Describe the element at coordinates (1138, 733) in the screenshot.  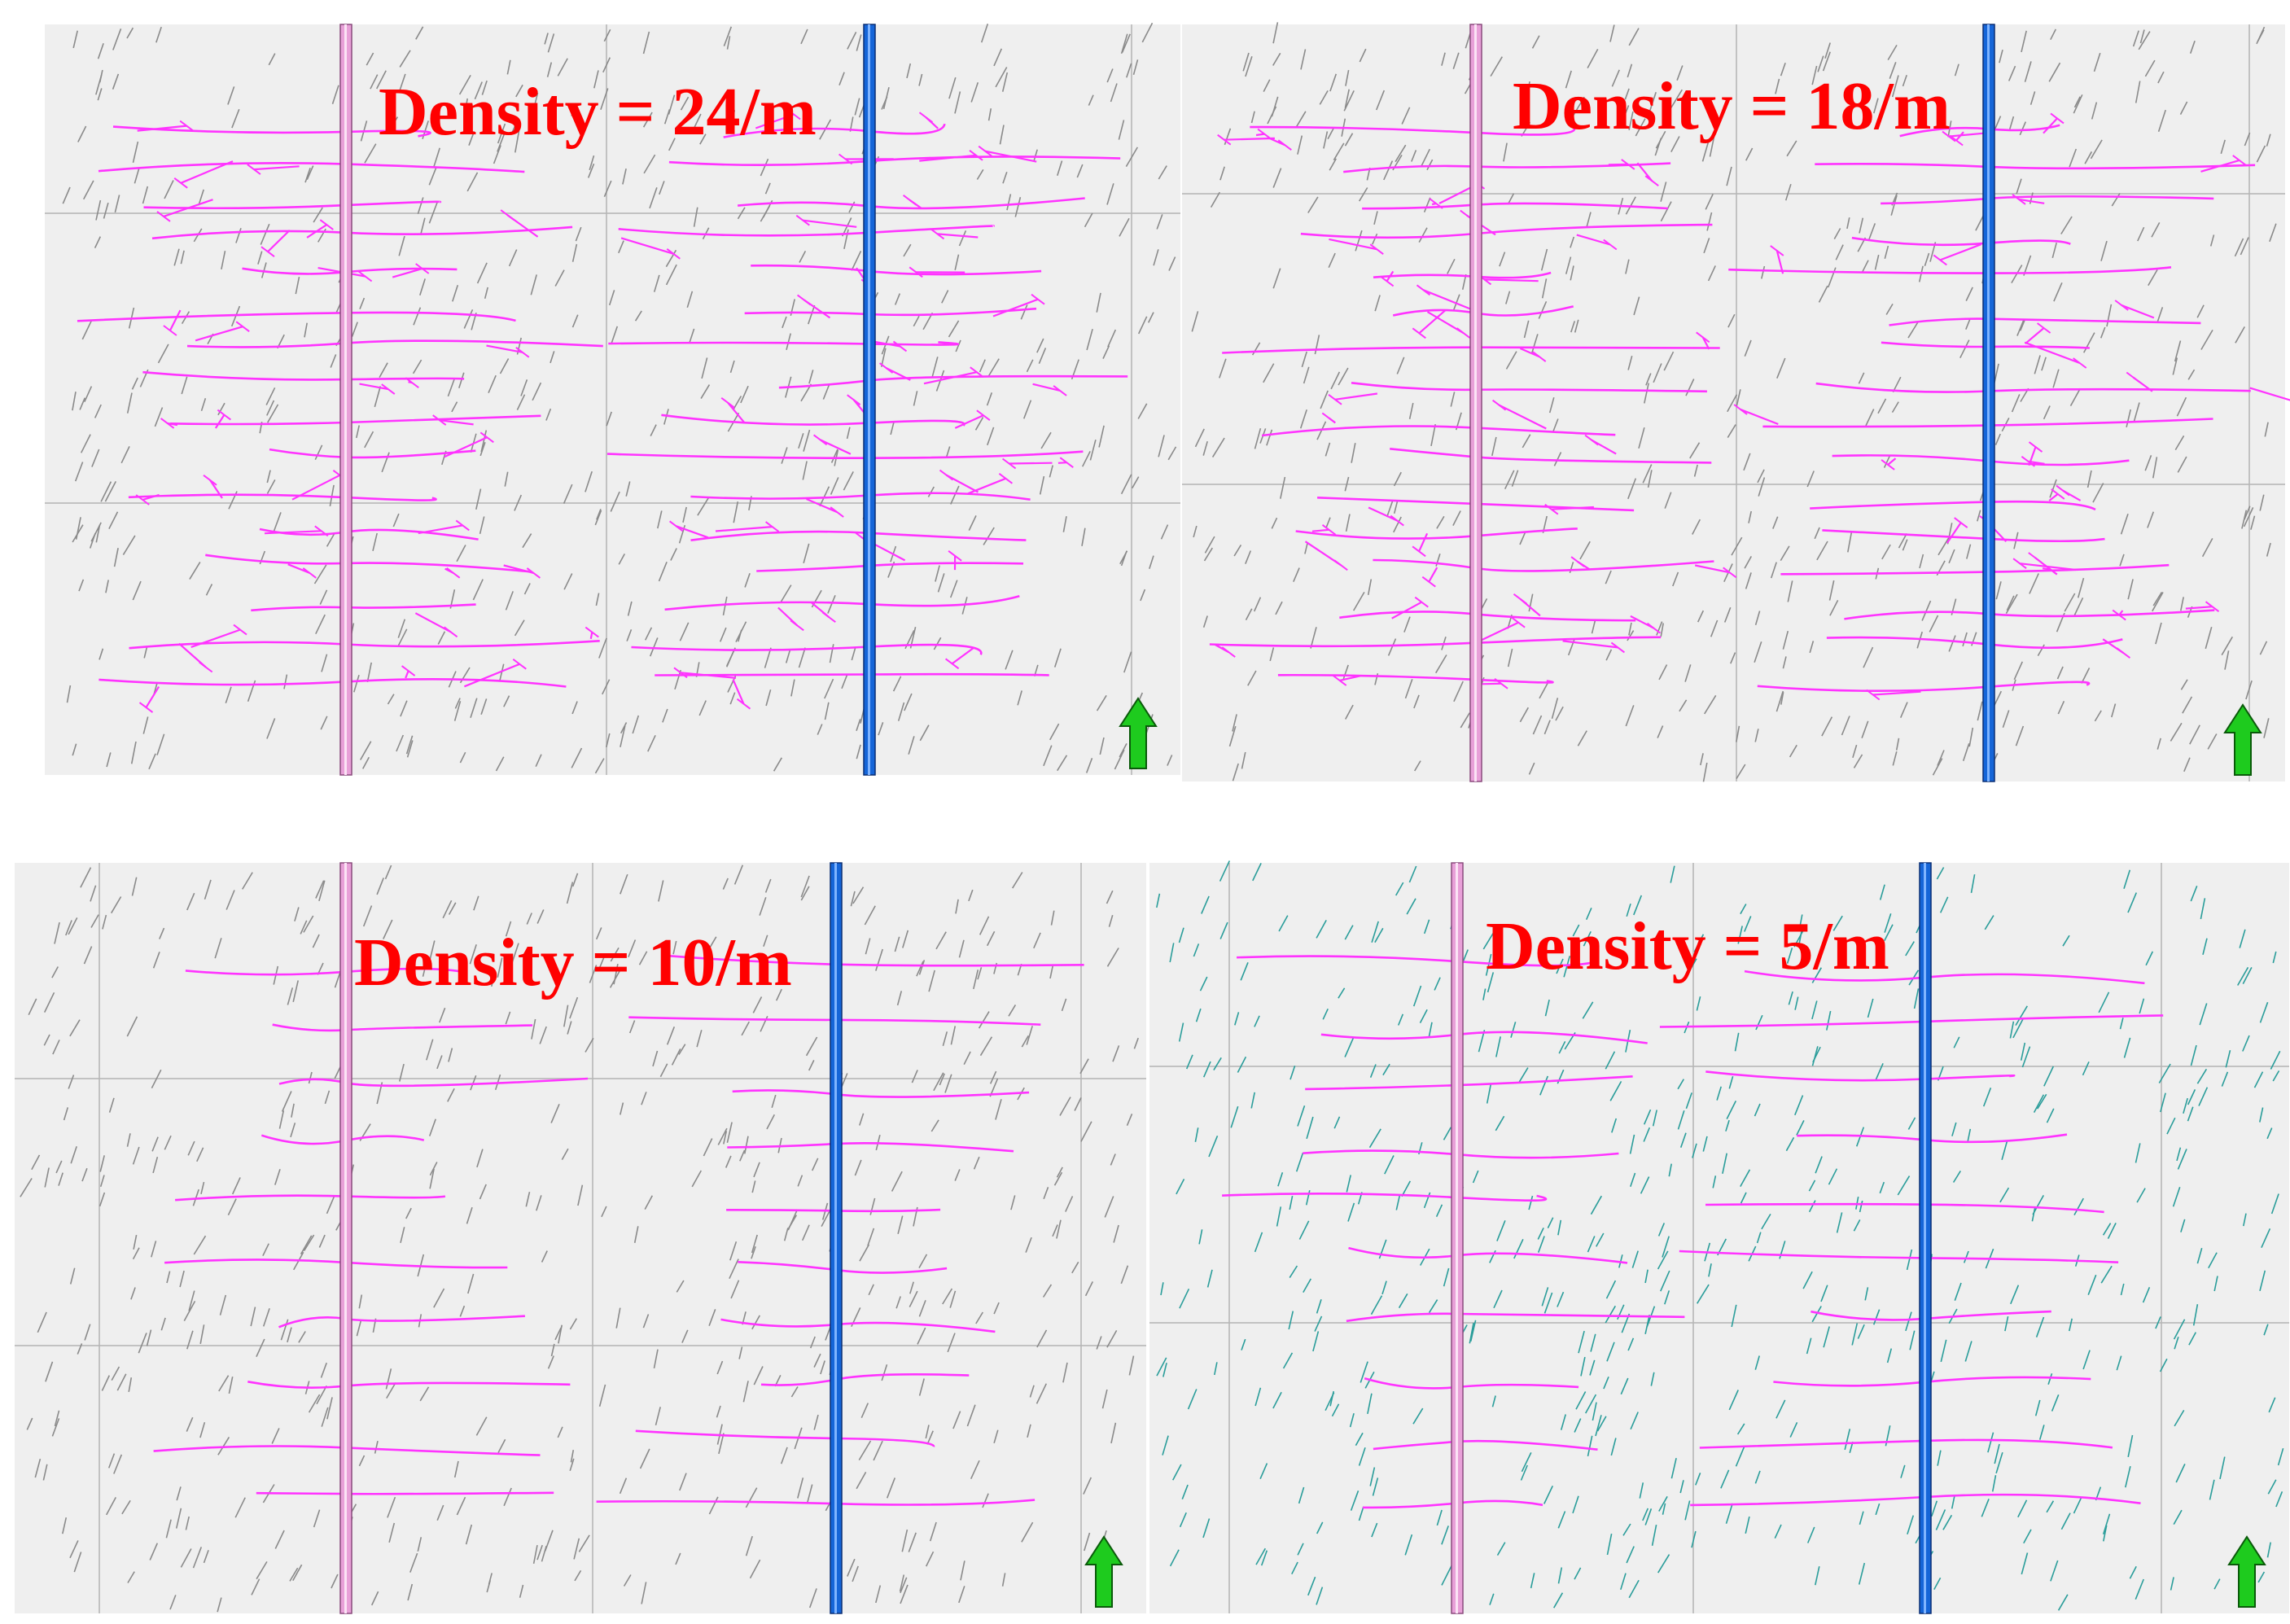
I see `north-arrow-icon` at that location.